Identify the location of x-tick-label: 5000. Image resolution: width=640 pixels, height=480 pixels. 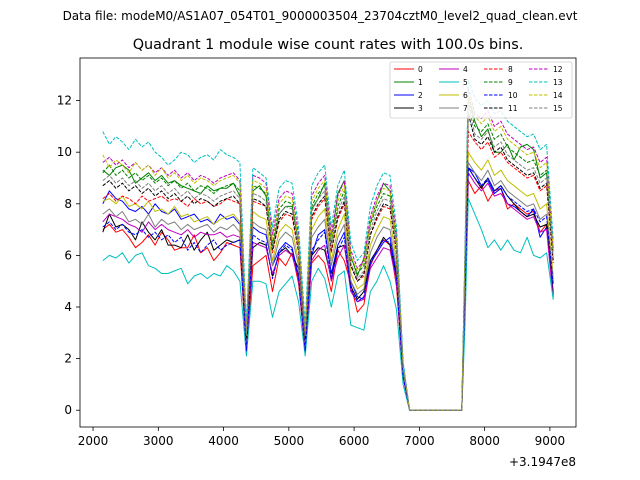
(289, 441).